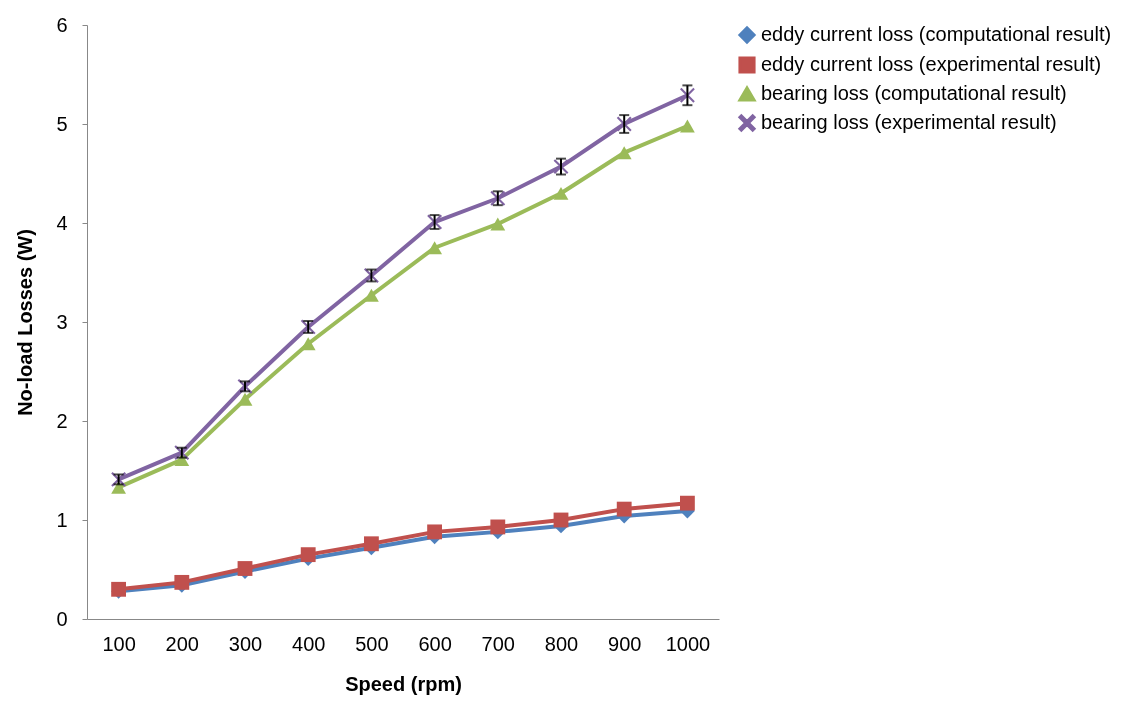 Image resolution: width=1127 pixels, height=709 pixels. Describe the element at coordinates (435, 643) in the screenshot. I see `x-tick-label: 600` at that location.